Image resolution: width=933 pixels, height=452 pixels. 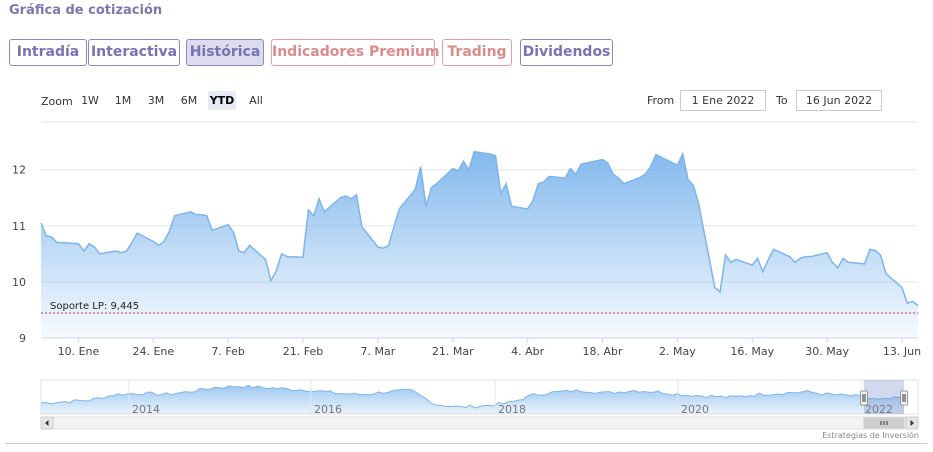 What do you see at coordinates (723, 100) in the screenshot?
I see `range-from-input: 1 Ene 2022` at bounding box center [723, 100].